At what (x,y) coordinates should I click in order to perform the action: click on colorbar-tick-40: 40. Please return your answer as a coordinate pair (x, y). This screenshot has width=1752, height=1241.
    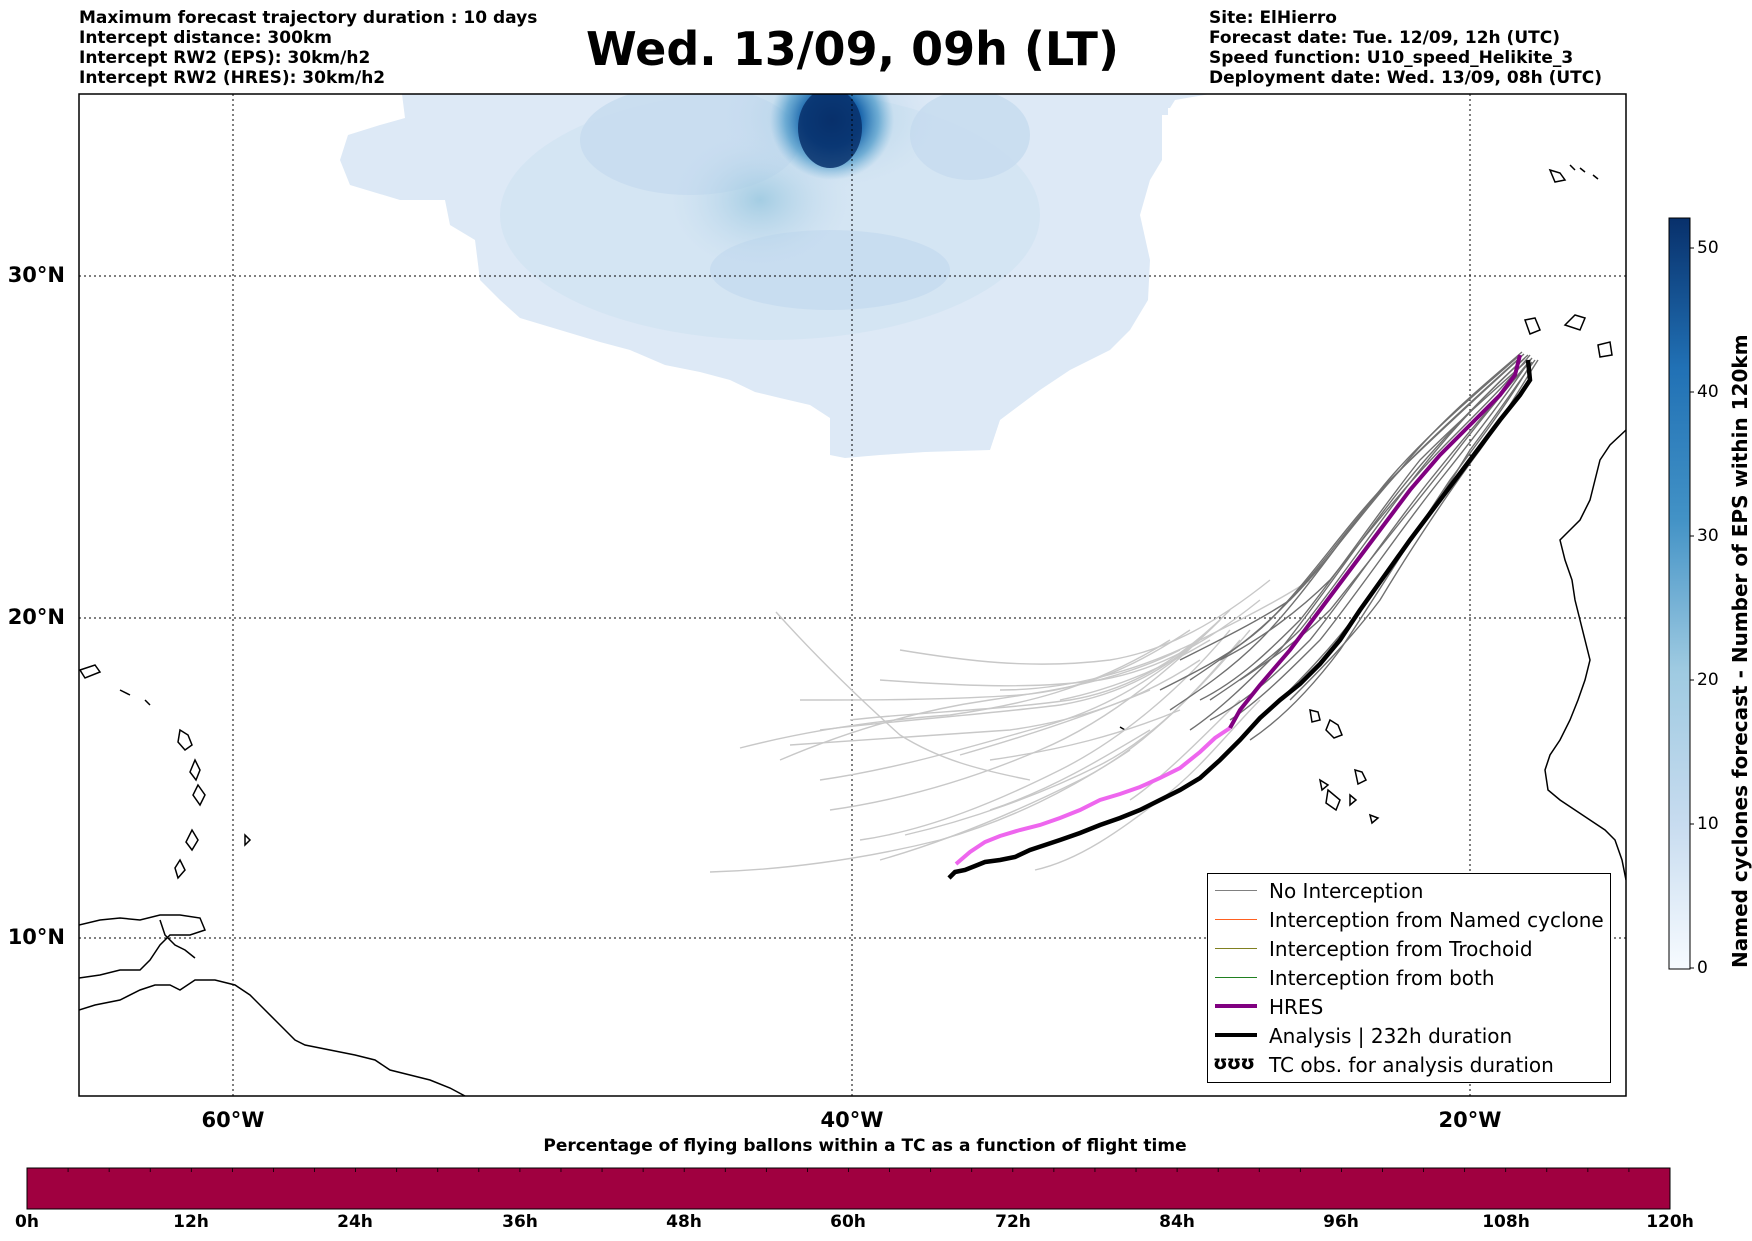
    Looking at the image, I should click on (1708, 392).